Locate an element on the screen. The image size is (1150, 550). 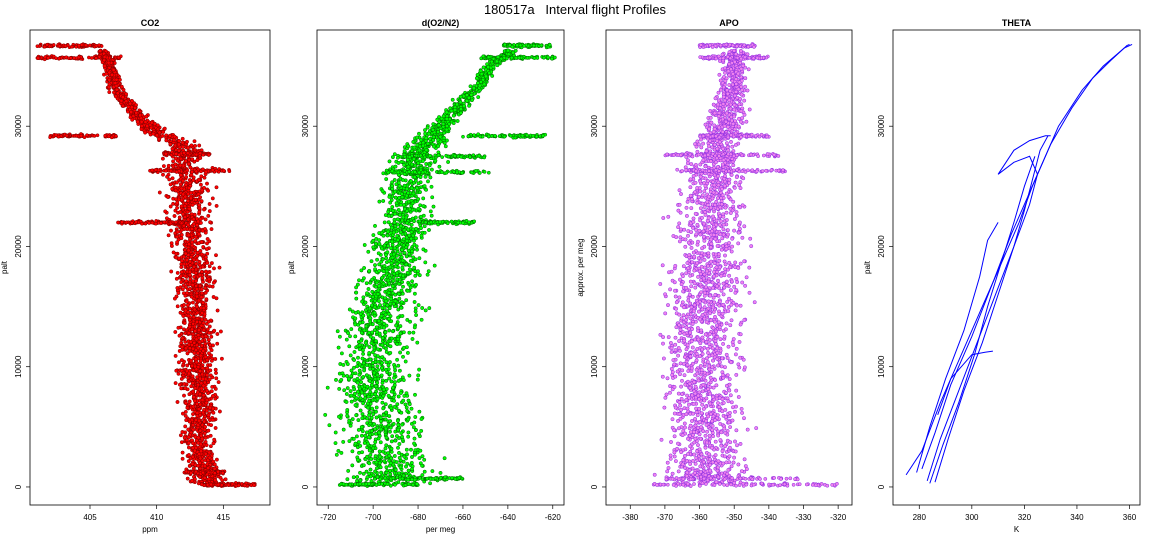
panel-title: CO2 is located at coordinates (150, 23).